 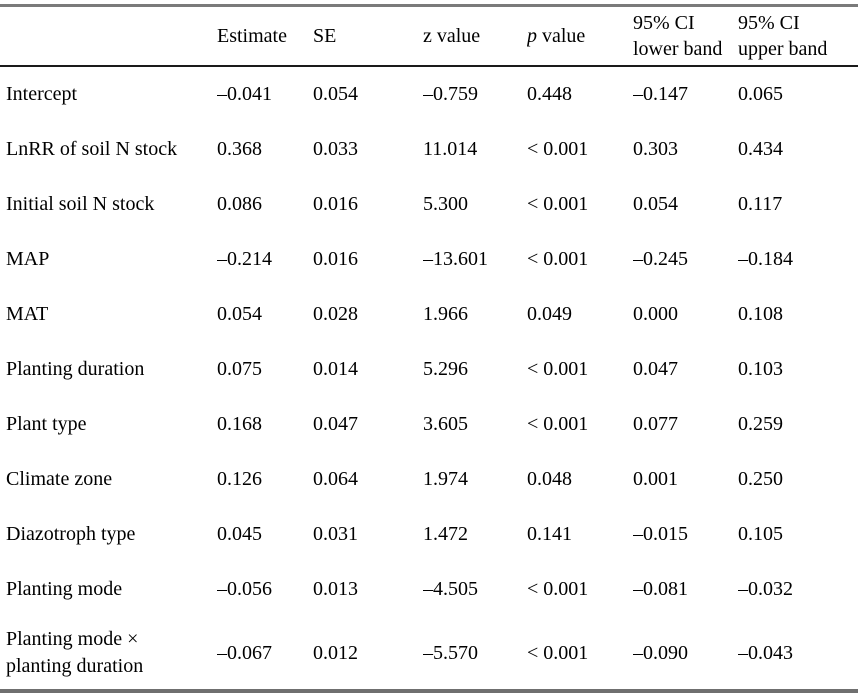 What do you see at coordinates (798, 36) in the screenshot?
I see `column-header-ci-upper: 95% CI upper band` at bounding box center [798, 36].